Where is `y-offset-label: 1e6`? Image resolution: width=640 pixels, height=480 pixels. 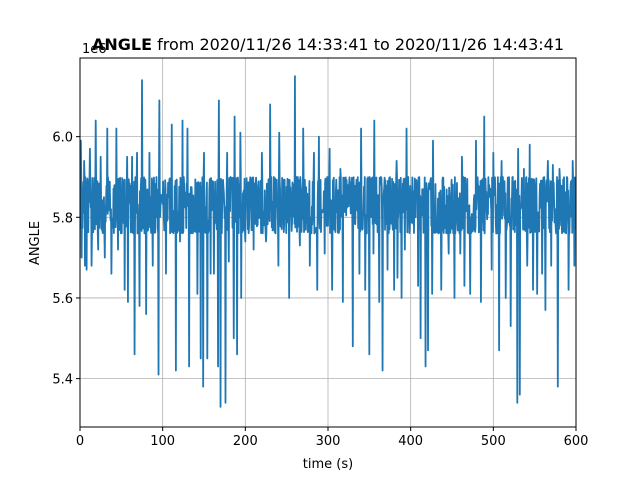
y-offset-label: 1e6 is located at coordinates (94, 49).